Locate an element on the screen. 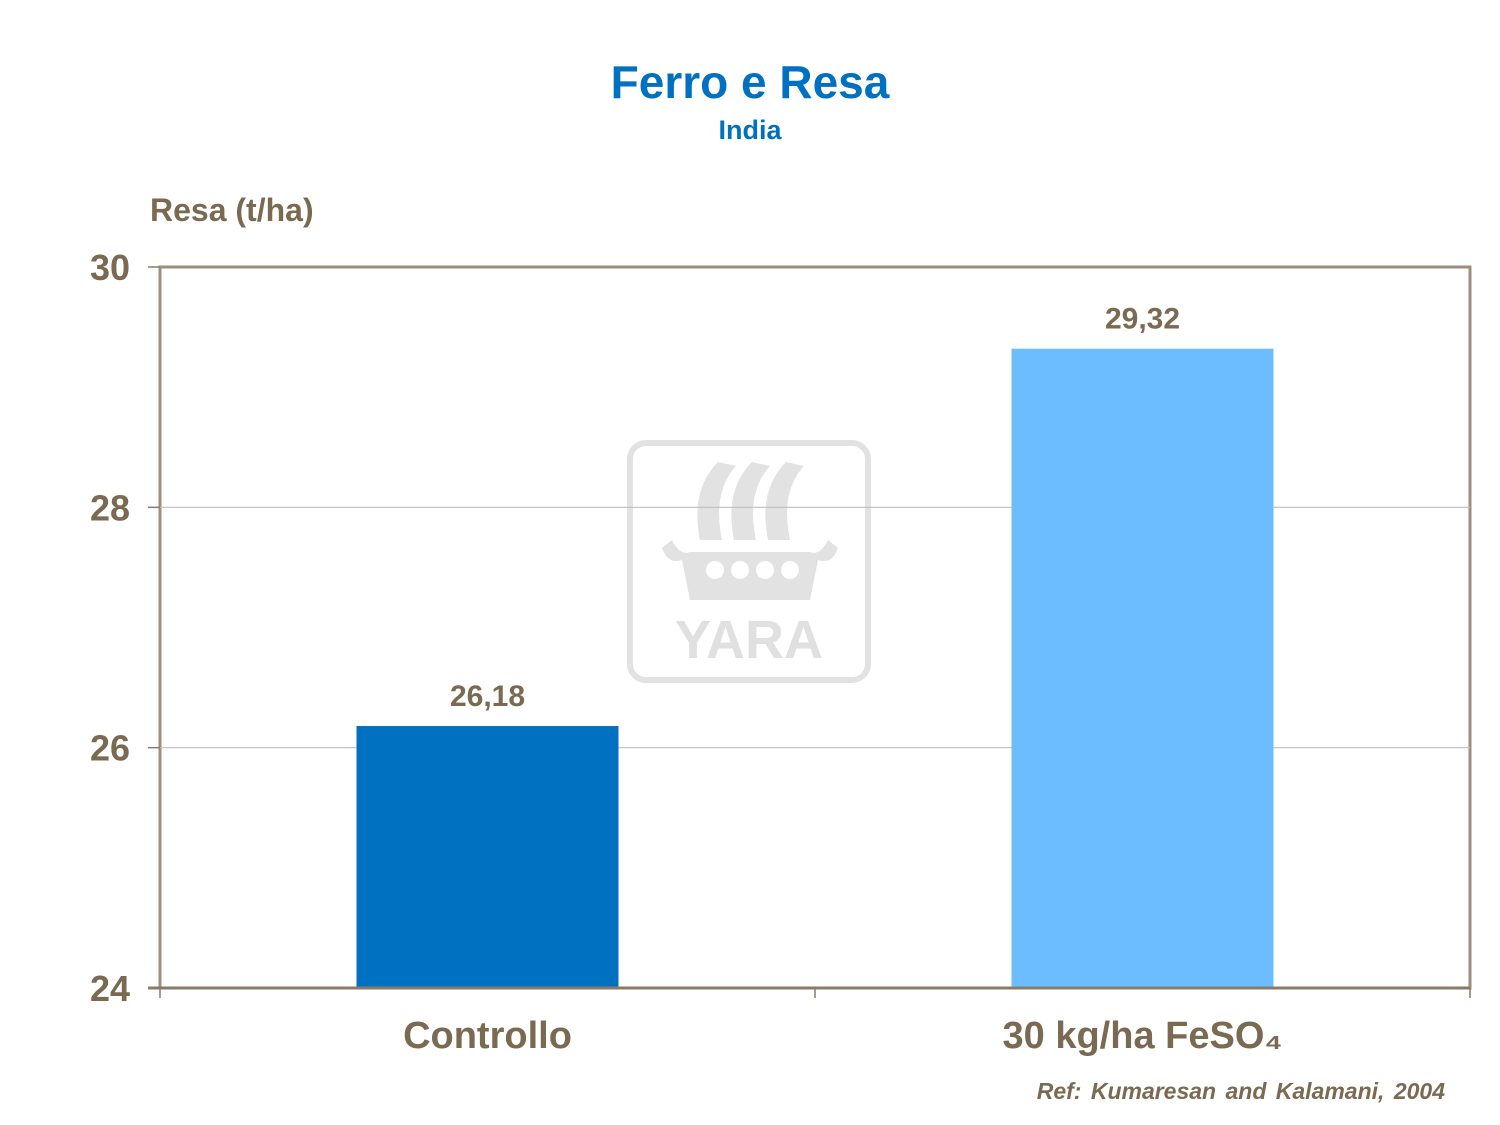 This screenshot has width=1500, height=1125. data-label: 26,18 is located at coordinates (487, 696).